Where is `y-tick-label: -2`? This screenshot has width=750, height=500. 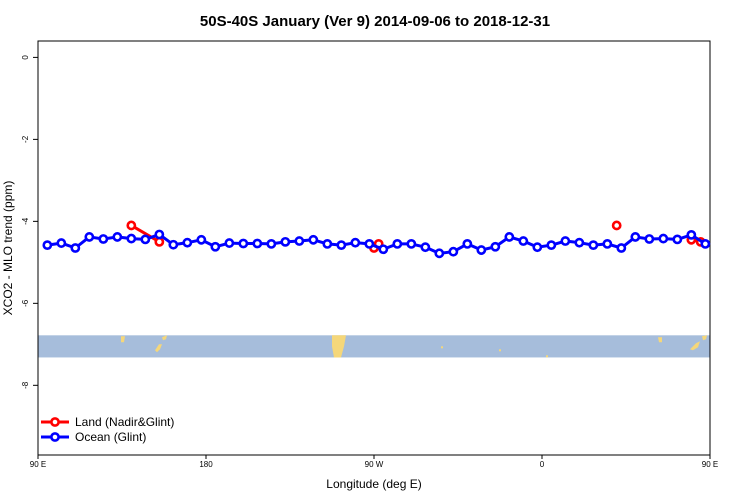
y-tick-label: -2 is located at coordinates (25, 139).